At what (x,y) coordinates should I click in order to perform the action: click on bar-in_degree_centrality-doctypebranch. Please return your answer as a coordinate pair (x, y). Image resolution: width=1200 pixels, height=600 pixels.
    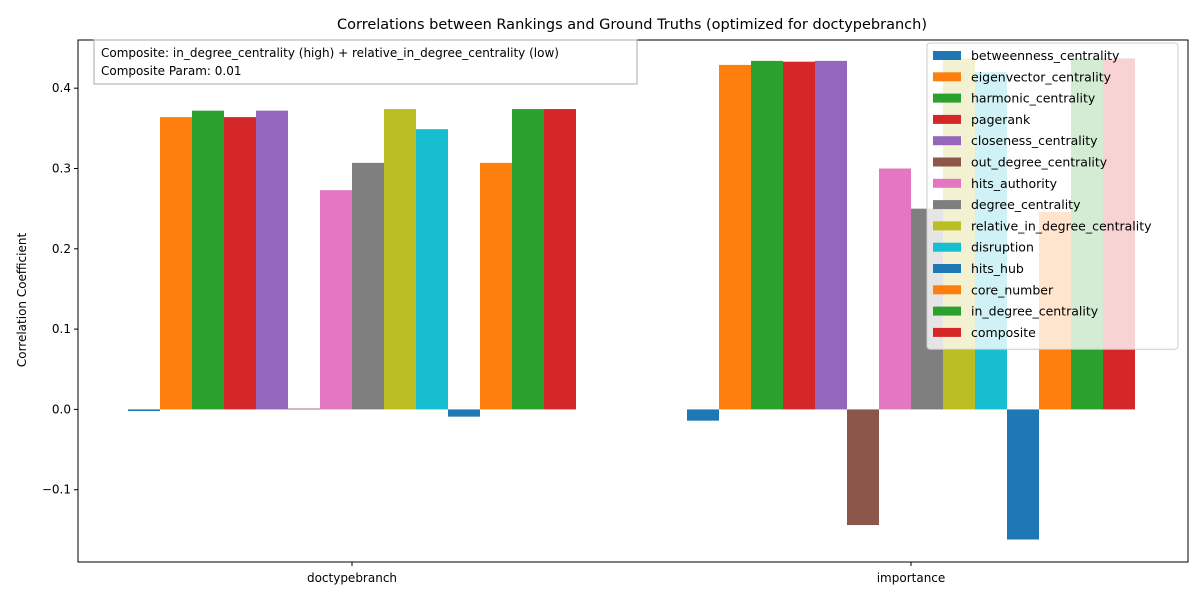
    Looking at the image, I should click on (528, 259).